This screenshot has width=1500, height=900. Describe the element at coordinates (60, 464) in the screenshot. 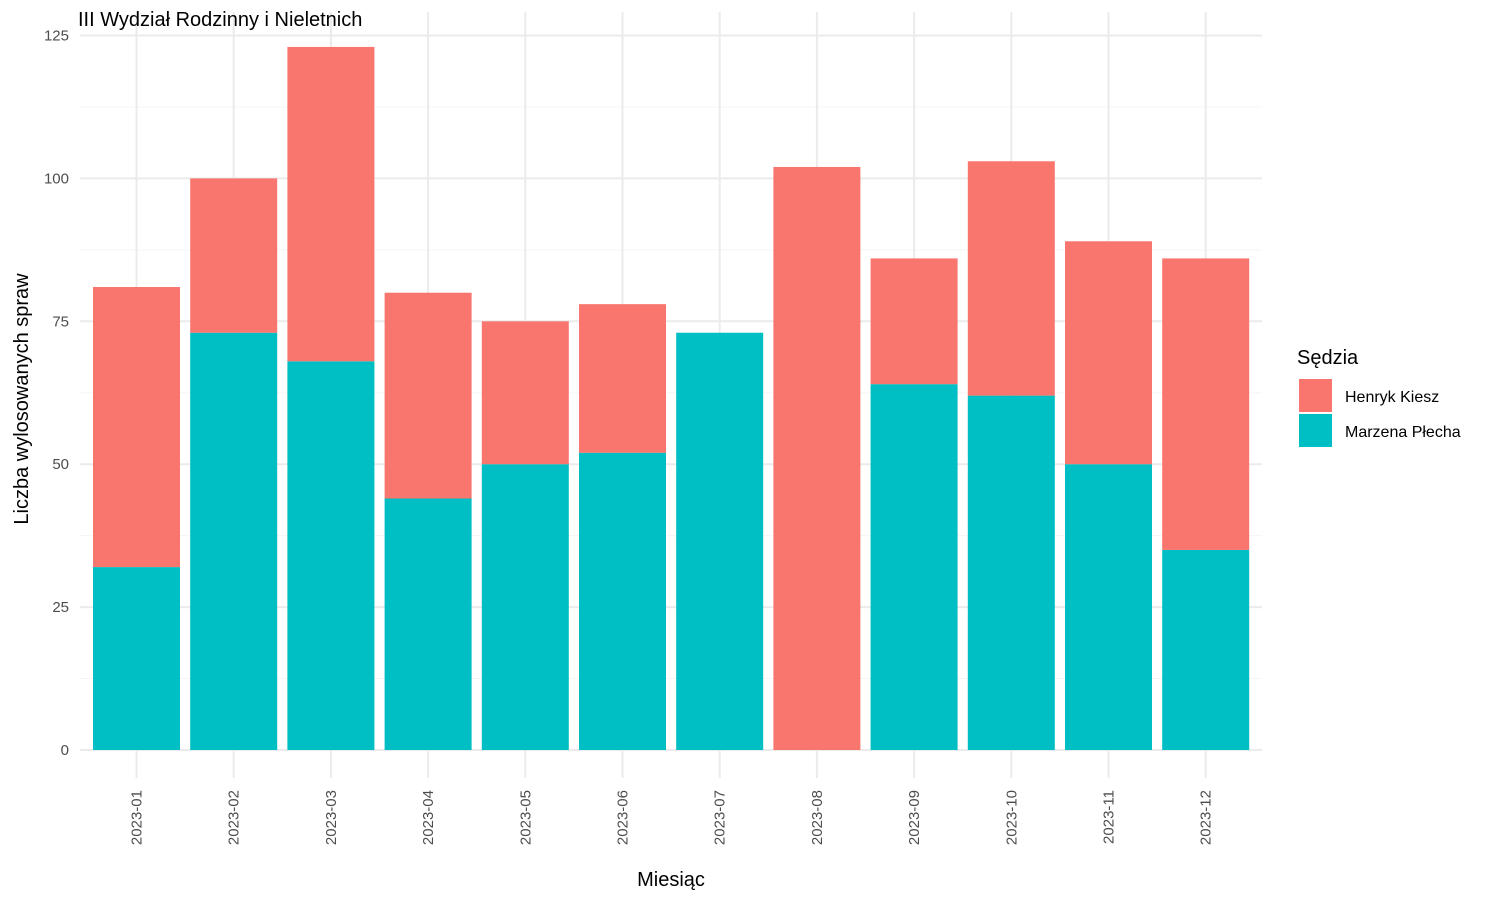

I see `y-tick-label: 50` at that location.